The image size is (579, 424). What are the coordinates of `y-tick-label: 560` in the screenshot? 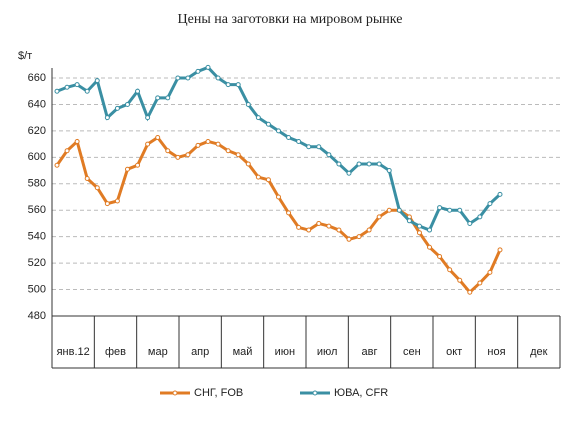 It's located at (37, 210).